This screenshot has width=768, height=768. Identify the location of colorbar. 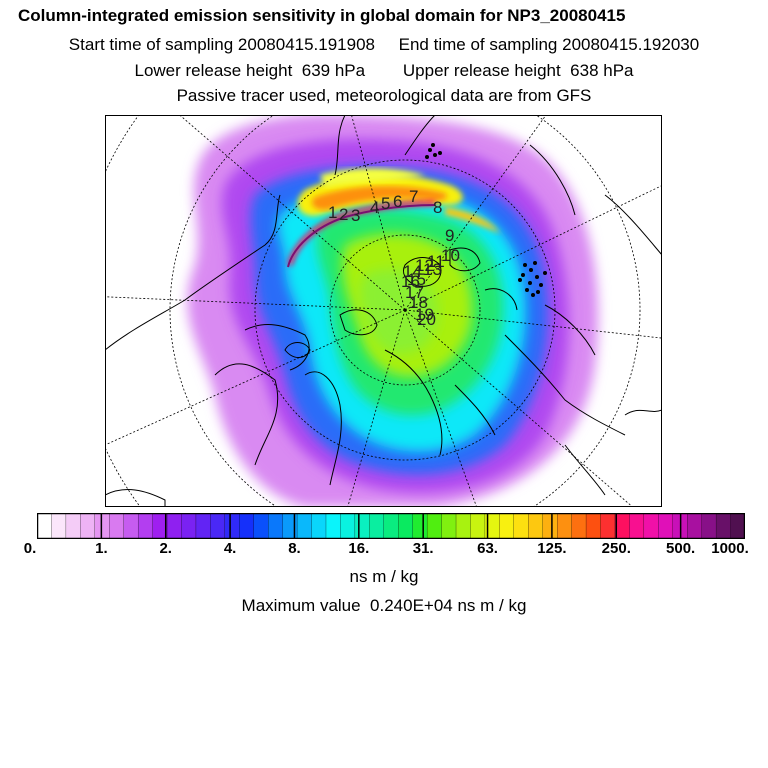
(391, 526).